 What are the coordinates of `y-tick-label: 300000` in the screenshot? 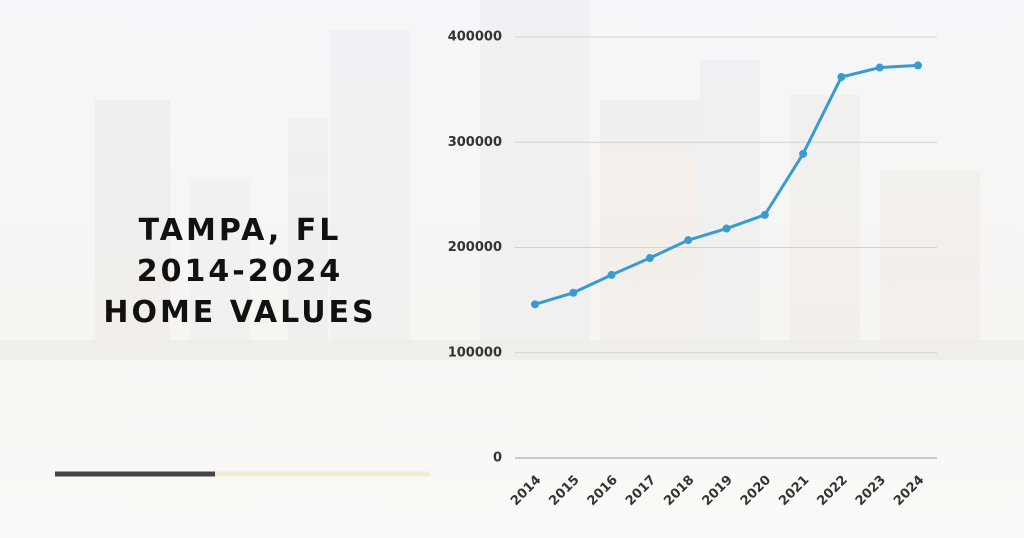 It's located at (475, 142).